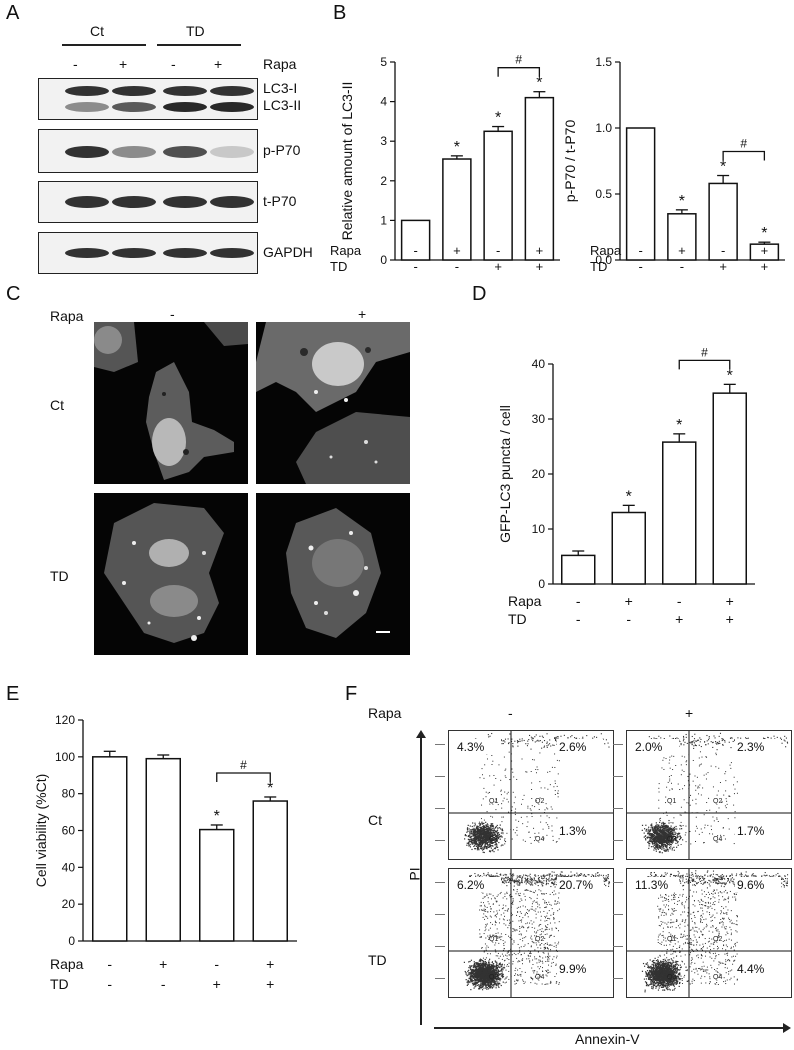 The height and width of the screenshot is (1050, 794). Describe the element at coordinates (679, 425) in the screenshot. I see `significance-mark-D-3: *` at that location.